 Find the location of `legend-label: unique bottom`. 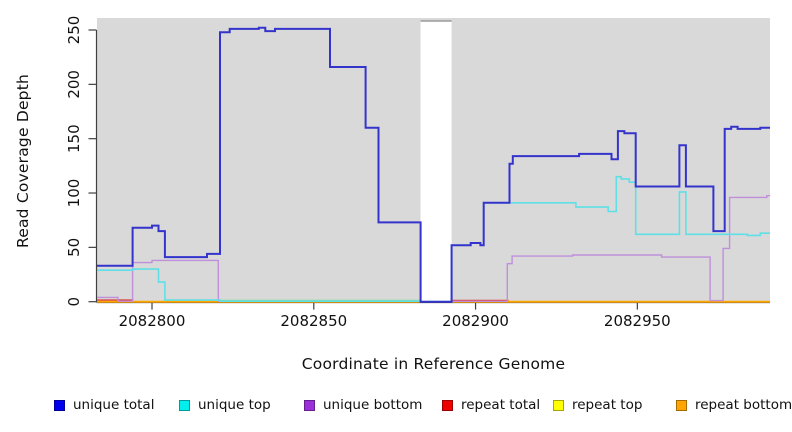

legend-label: unique bottom is located at coordinates (373, 405).